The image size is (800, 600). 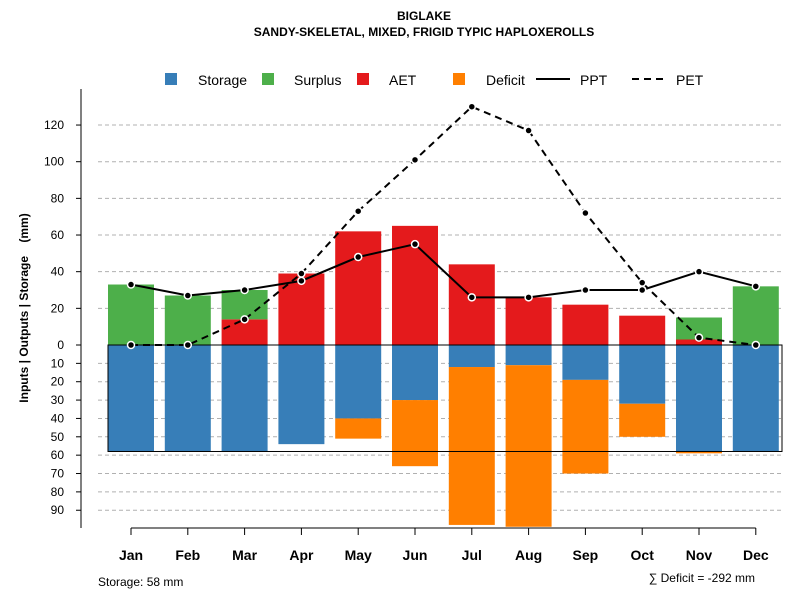 What do you see at coordinates (301, 555) in the screenshot?
I see `x-tick-label: Apr` at bounding box center [301, 555].